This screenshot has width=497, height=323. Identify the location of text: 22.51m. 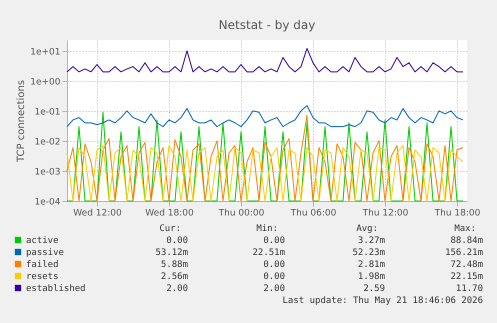
(268, 253).